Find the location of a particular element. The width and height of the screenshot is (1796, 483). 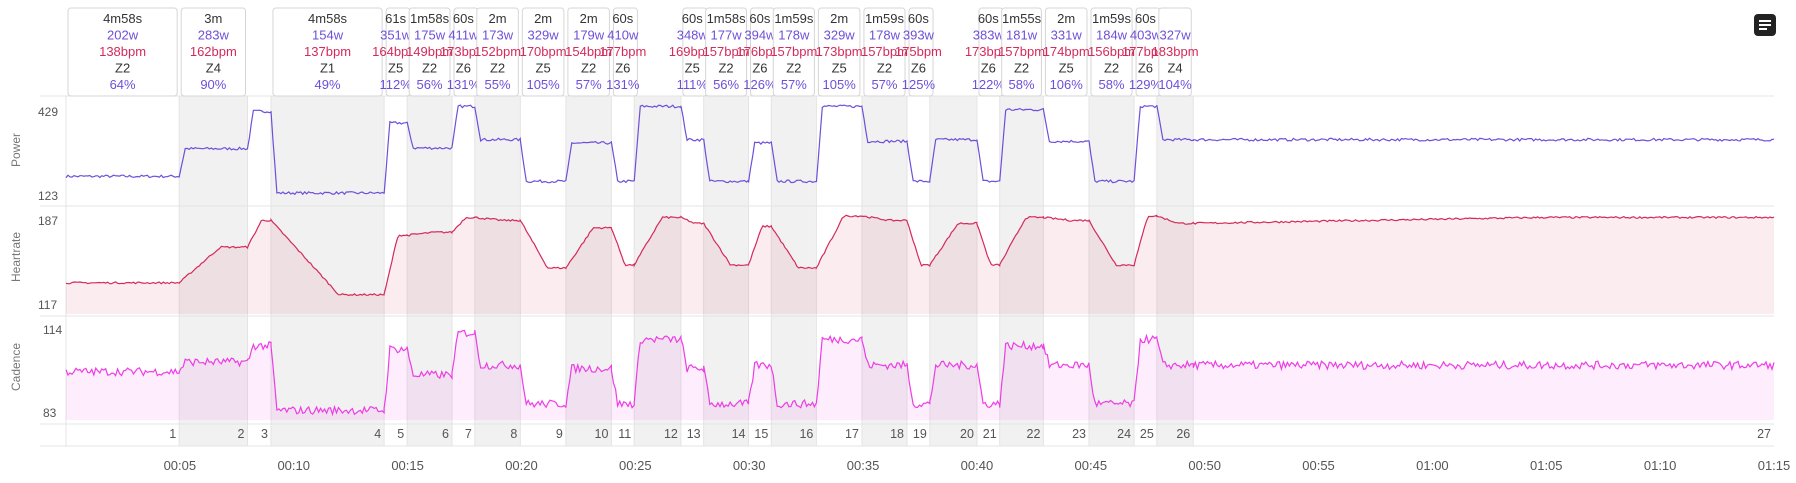

lap-zone-label: Z1 is located at coordinates (327, 68).